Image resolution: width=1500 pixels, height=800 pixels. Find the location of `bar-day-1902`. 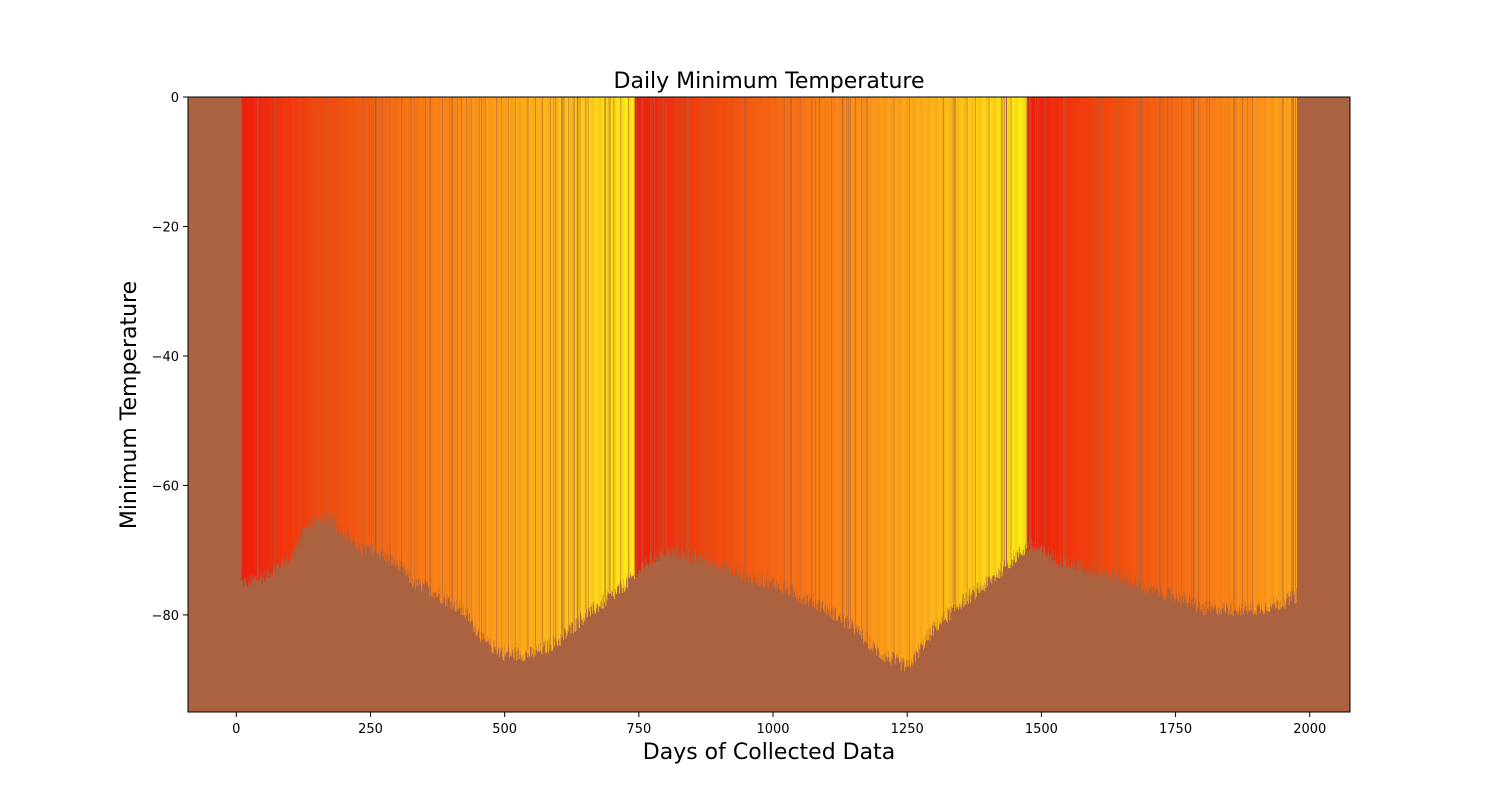

bar-day-1902 is located at coordinates (1257, 351).